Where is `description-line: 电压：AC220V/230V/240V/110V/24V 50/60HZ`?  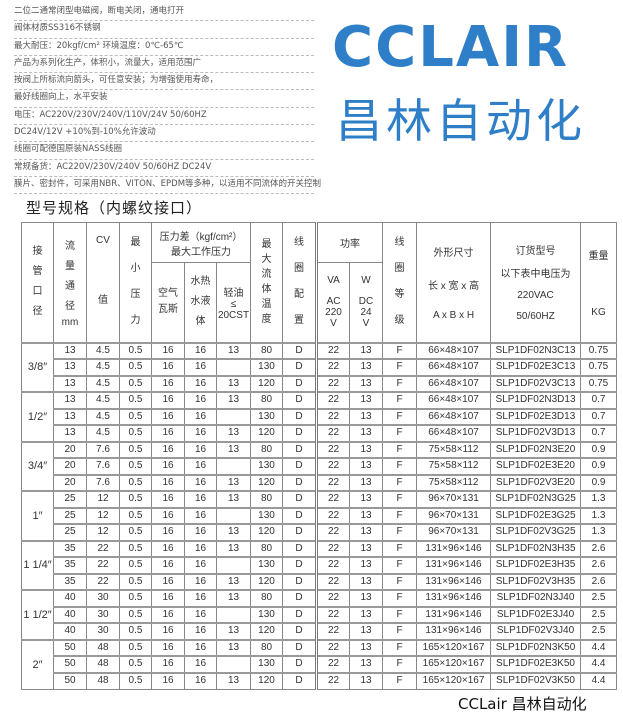
description-line: 电压：AC220V/230V/240V/110V/24V 50/60HZ is located at coordinates (164, 117).